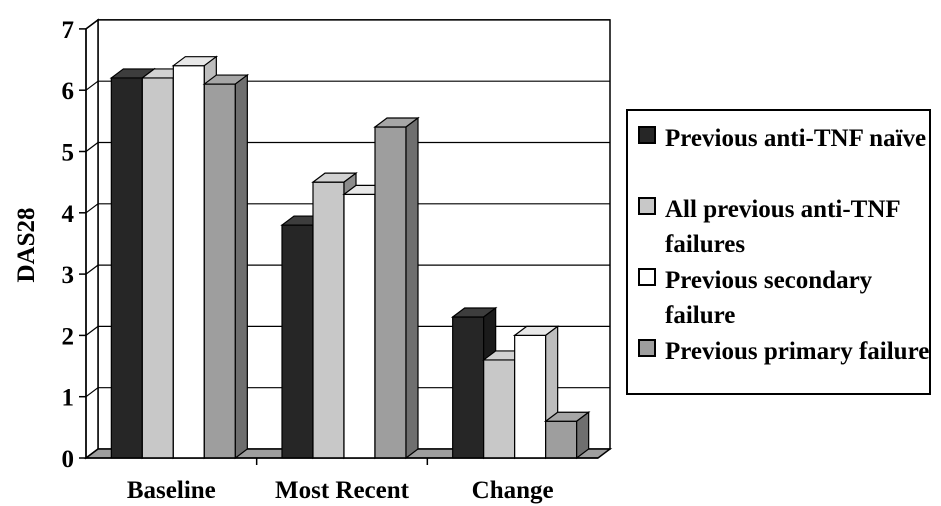  Describe the element at coordinates (782, 227) in the screenshot. I see `legend-label: All previous anti-TNF failures` at that location.